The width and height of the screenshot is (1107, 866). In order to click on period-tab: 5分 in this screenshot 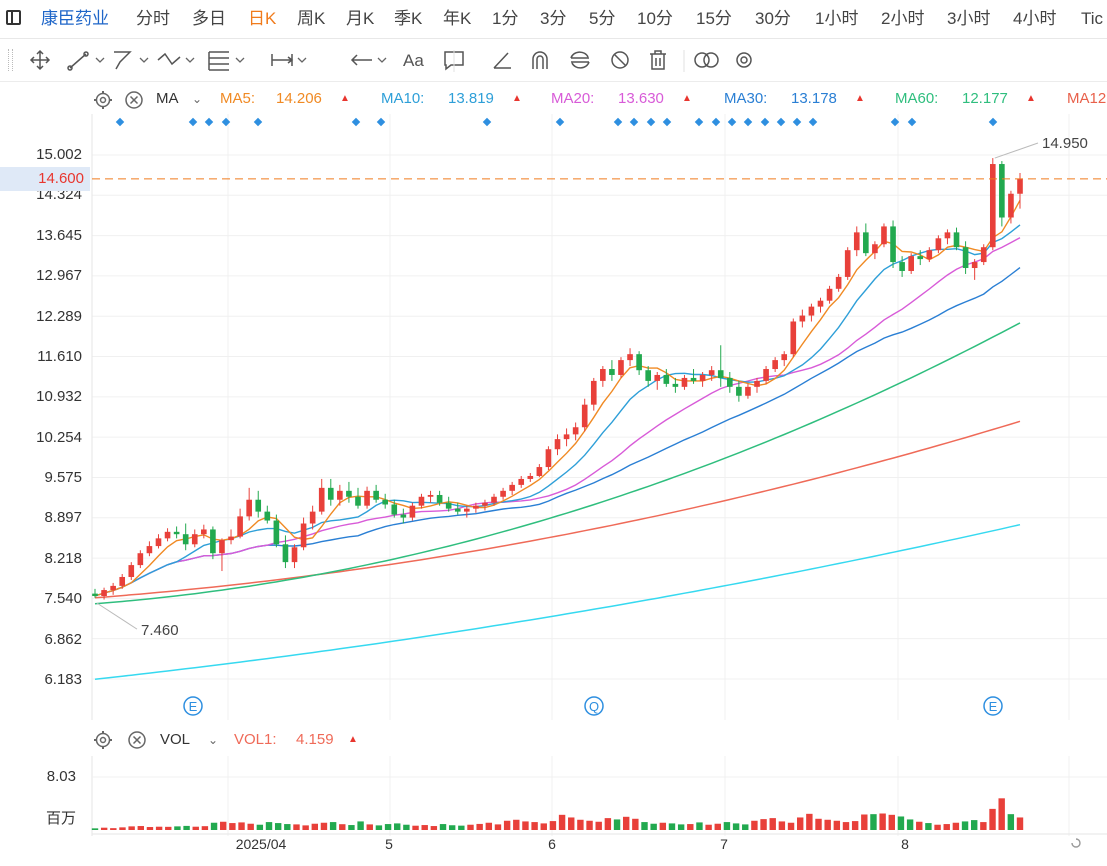, I will do `click(602, 18)`.